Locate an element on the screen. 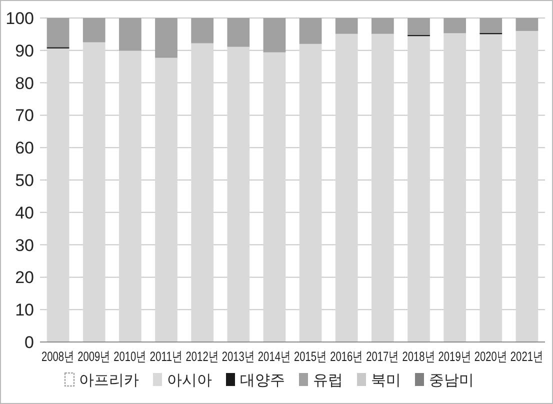  y-tick-label: 10 is located at coordinates (24, 310).